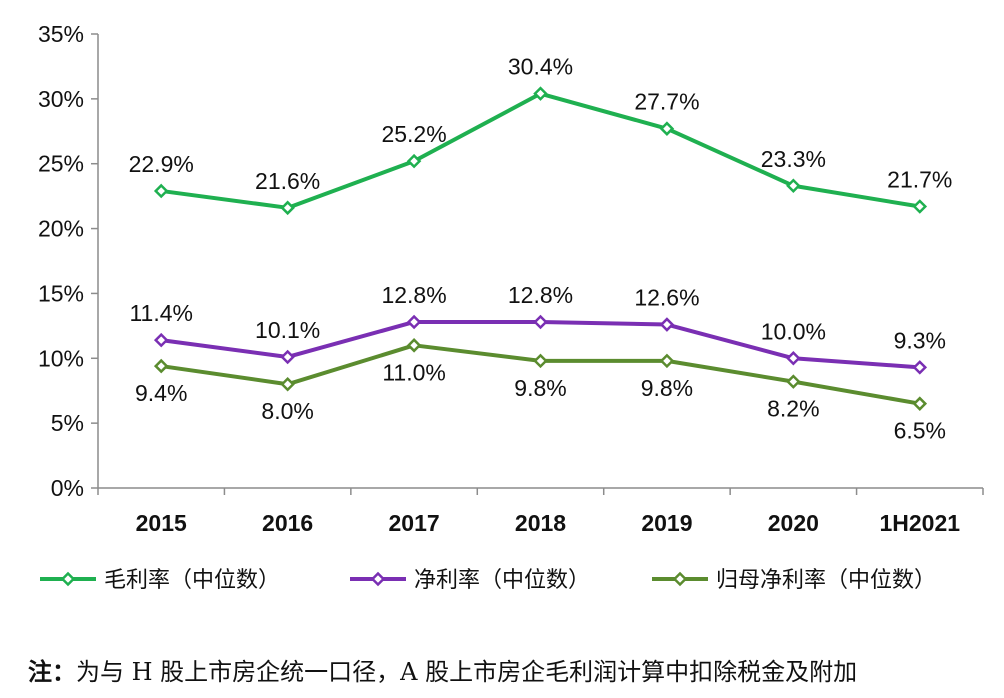 The width and height of the screenshot is (1004, 698). What do you see at coordinates (61, 358) in the screenshot?
I see `y-tick-label: 10%` at bounding box center [61, 358].